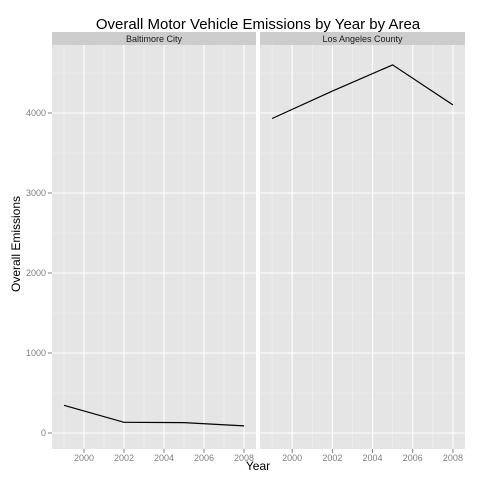 The image size is (480, 480). What do you see at coordinates (36, 353) in the screenshot?
I see `y-tick-label: 1000` at bounding box center [36, 353].